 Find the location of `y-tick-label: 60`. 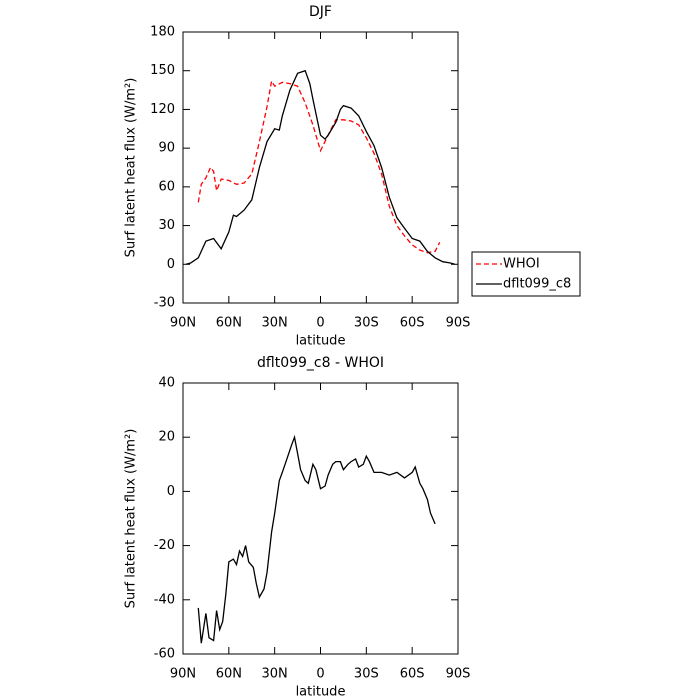

y-tick-label: 60 is located at coordinates (166, 186).